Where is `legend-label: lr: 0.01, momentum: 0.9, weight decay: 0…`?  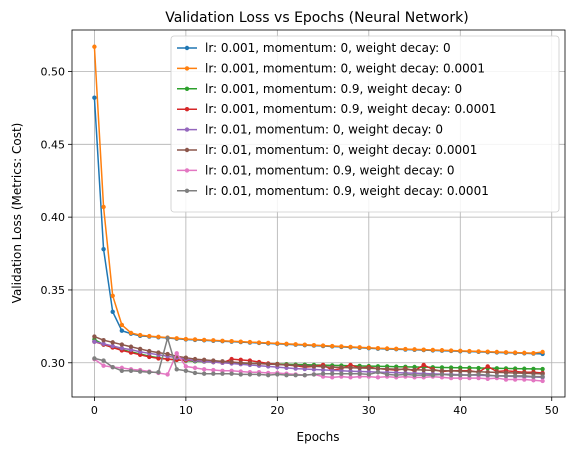
legend-label: lr: 0.01, momentum: 0.9, weight decay: 0… is located at coordinates (347, 191).